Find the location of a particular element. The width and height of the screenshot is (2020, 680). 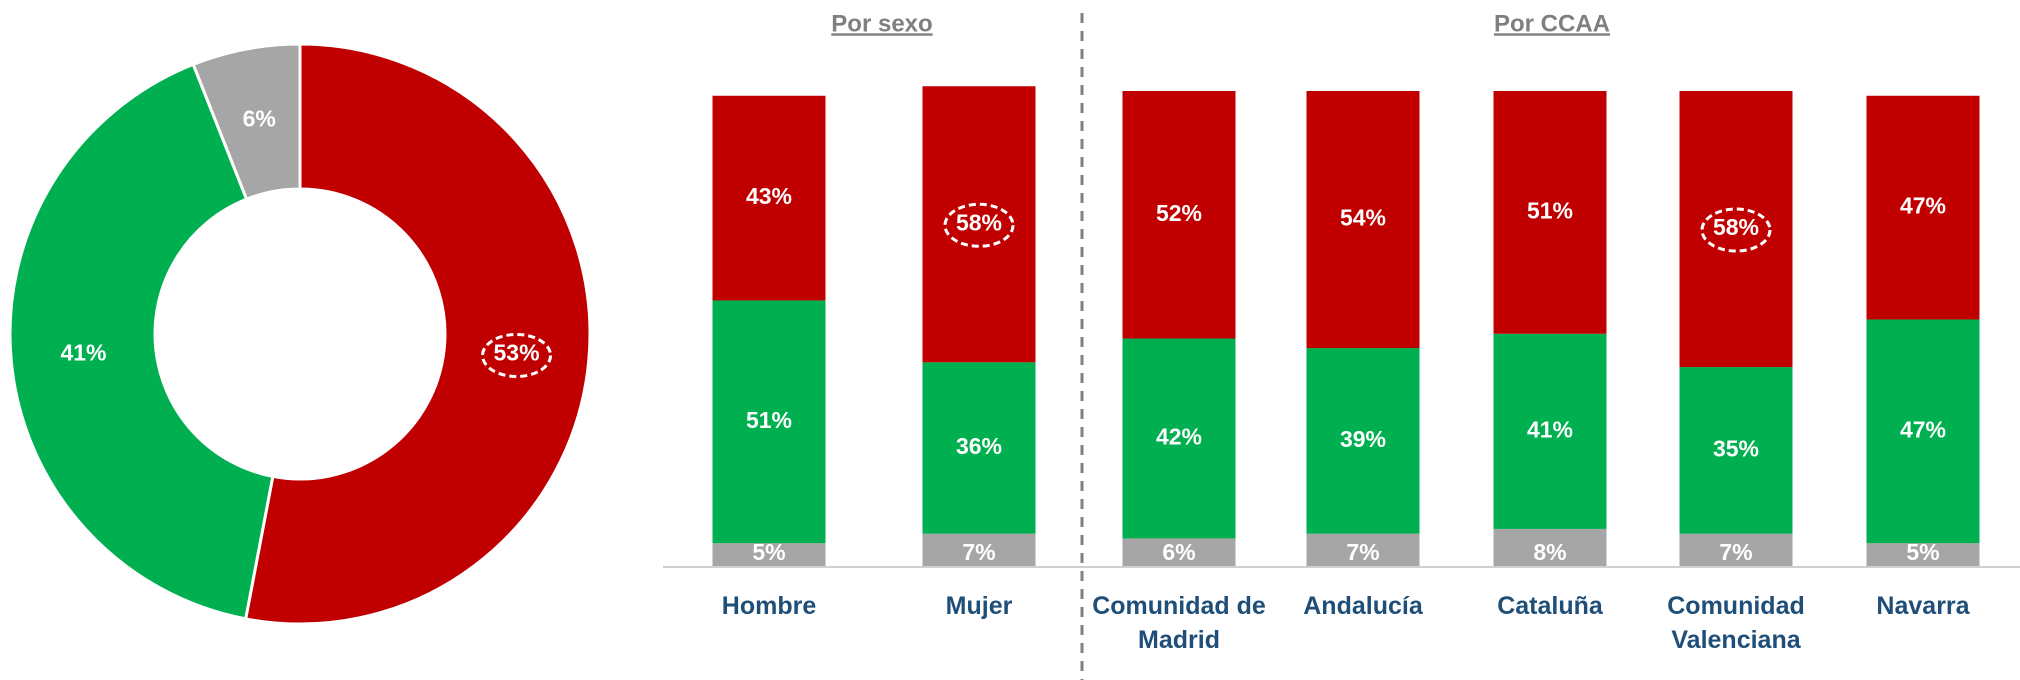

x-tick-label: Andalucía is located at coordinates (1363, 606).